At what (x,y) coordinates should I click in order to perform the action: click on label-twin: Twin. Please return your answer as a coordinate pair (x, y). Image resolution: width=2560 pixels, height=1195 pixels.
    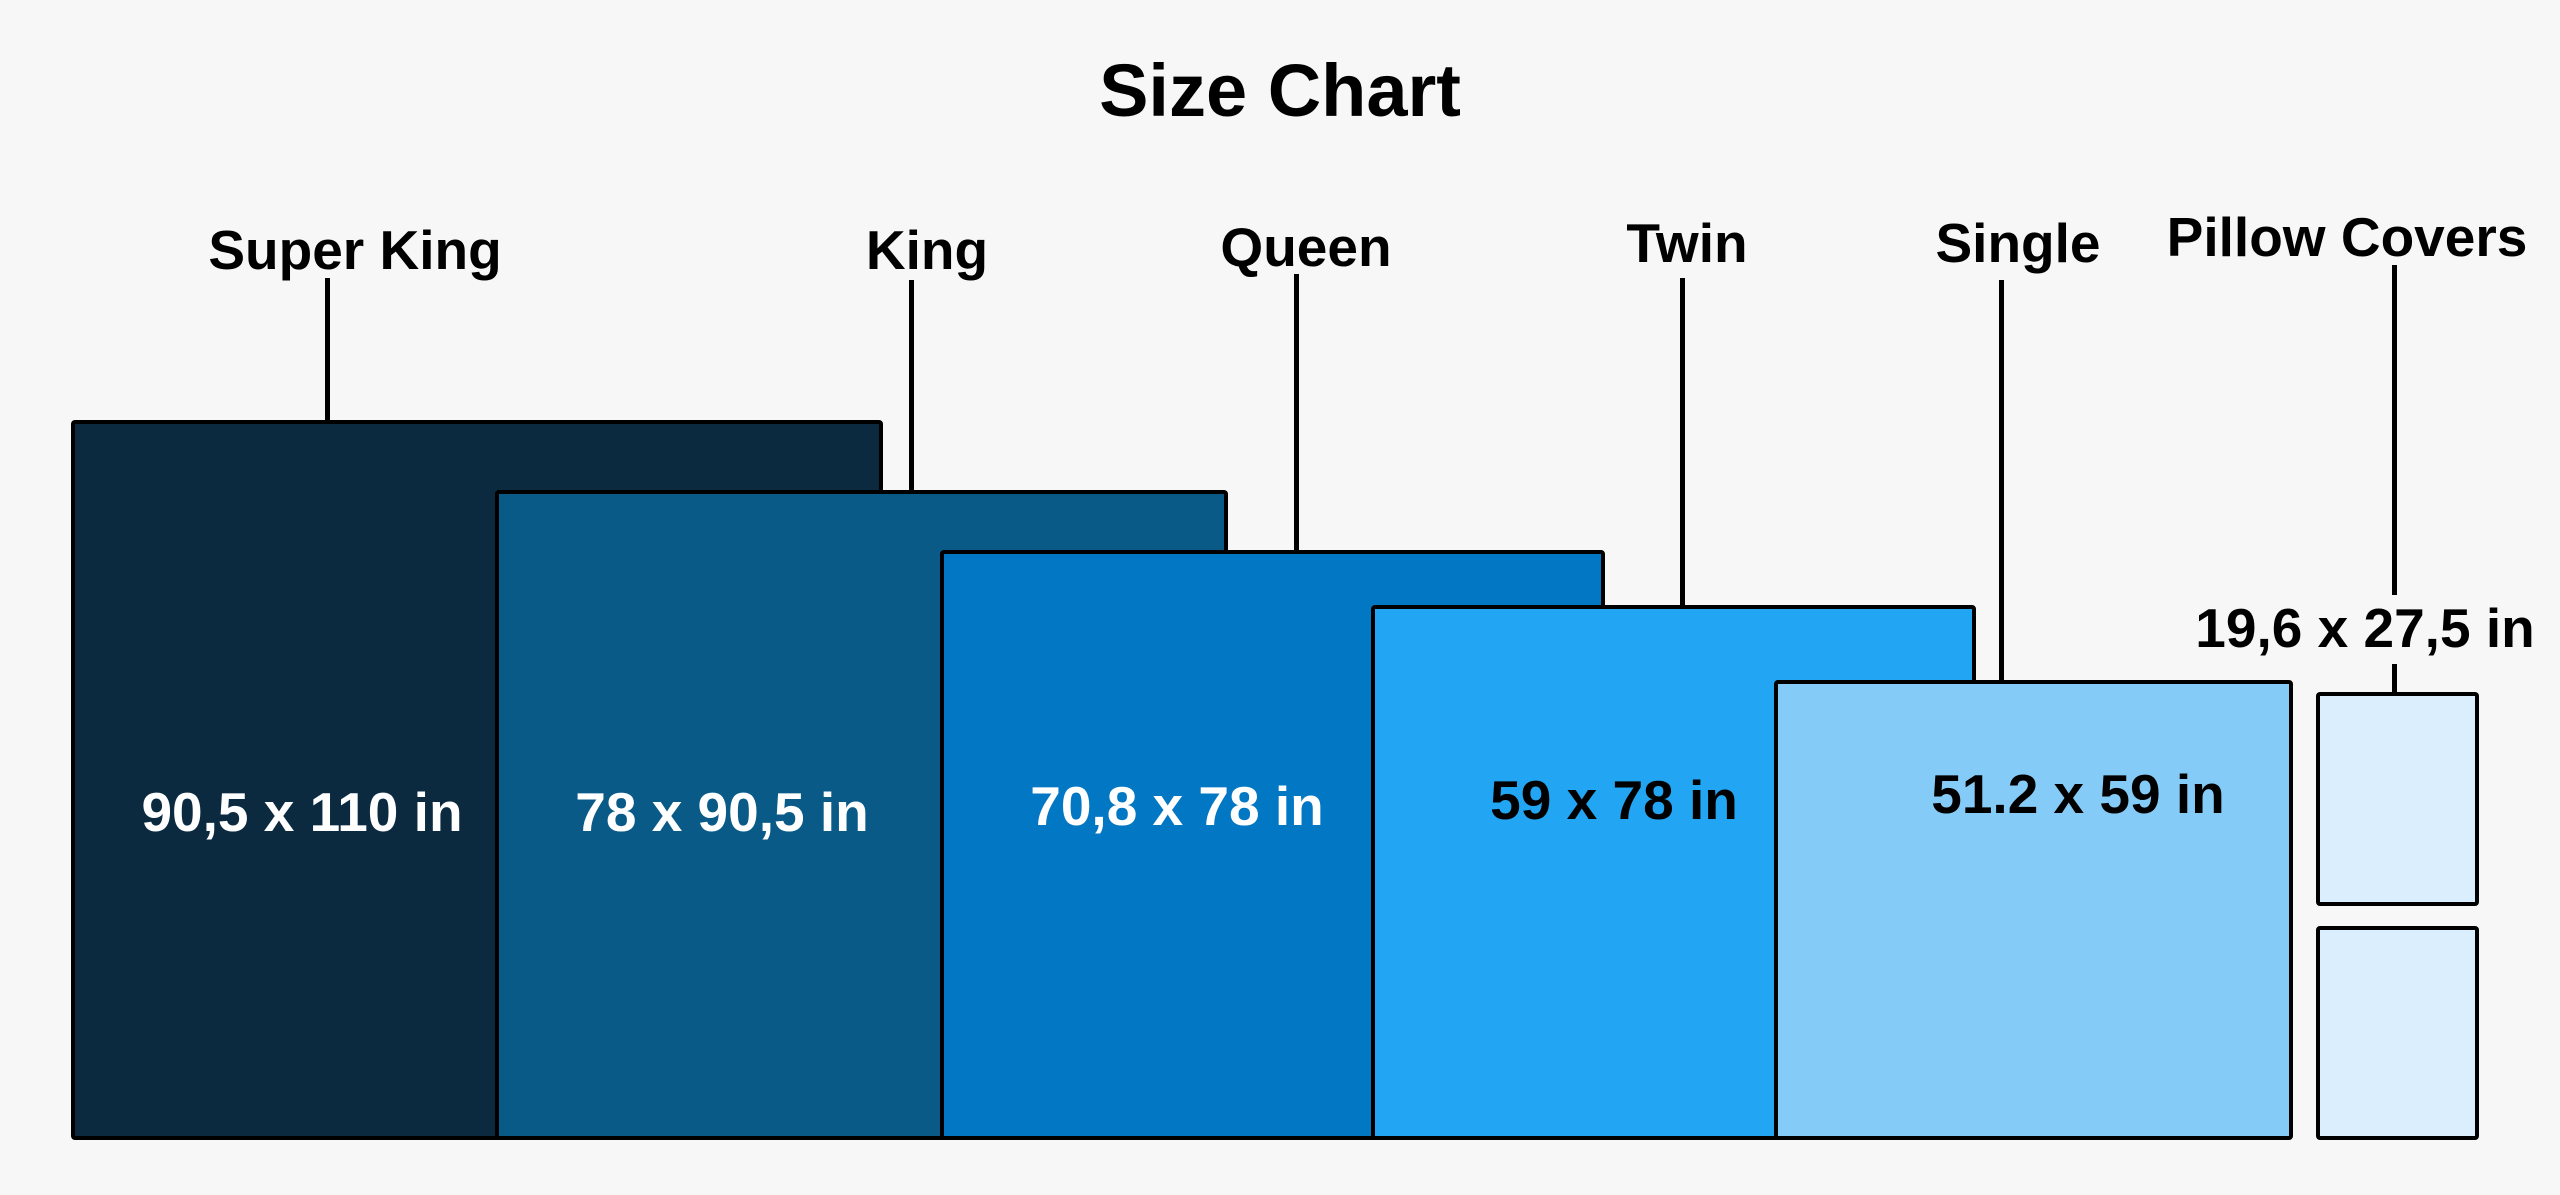
    Looking at the image, I should click on (1687, 243).